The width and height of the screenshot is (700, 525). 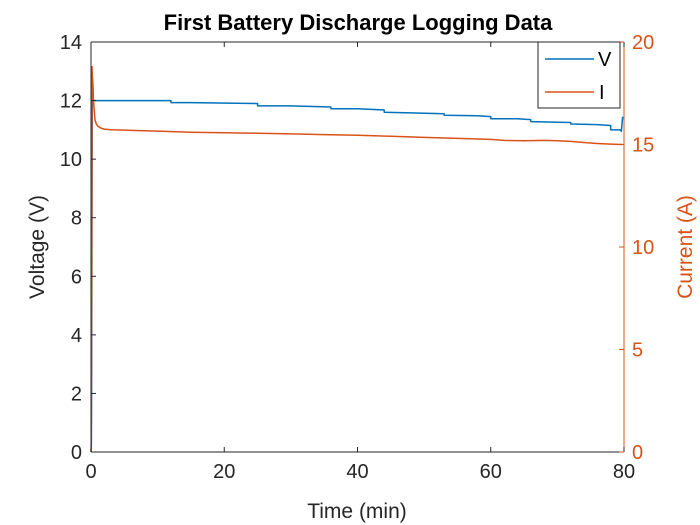 I want to click on y-tick-label-left: 2, so click(x=76, y=394).